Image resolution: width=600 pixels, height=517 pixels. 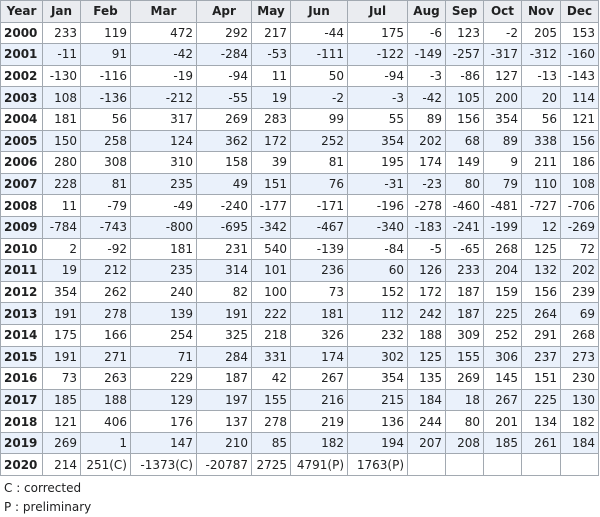 What do you see at coordinates (224, 162) in the screenshot?
I see `value-cell: 158` at bounding box center [224, 162].